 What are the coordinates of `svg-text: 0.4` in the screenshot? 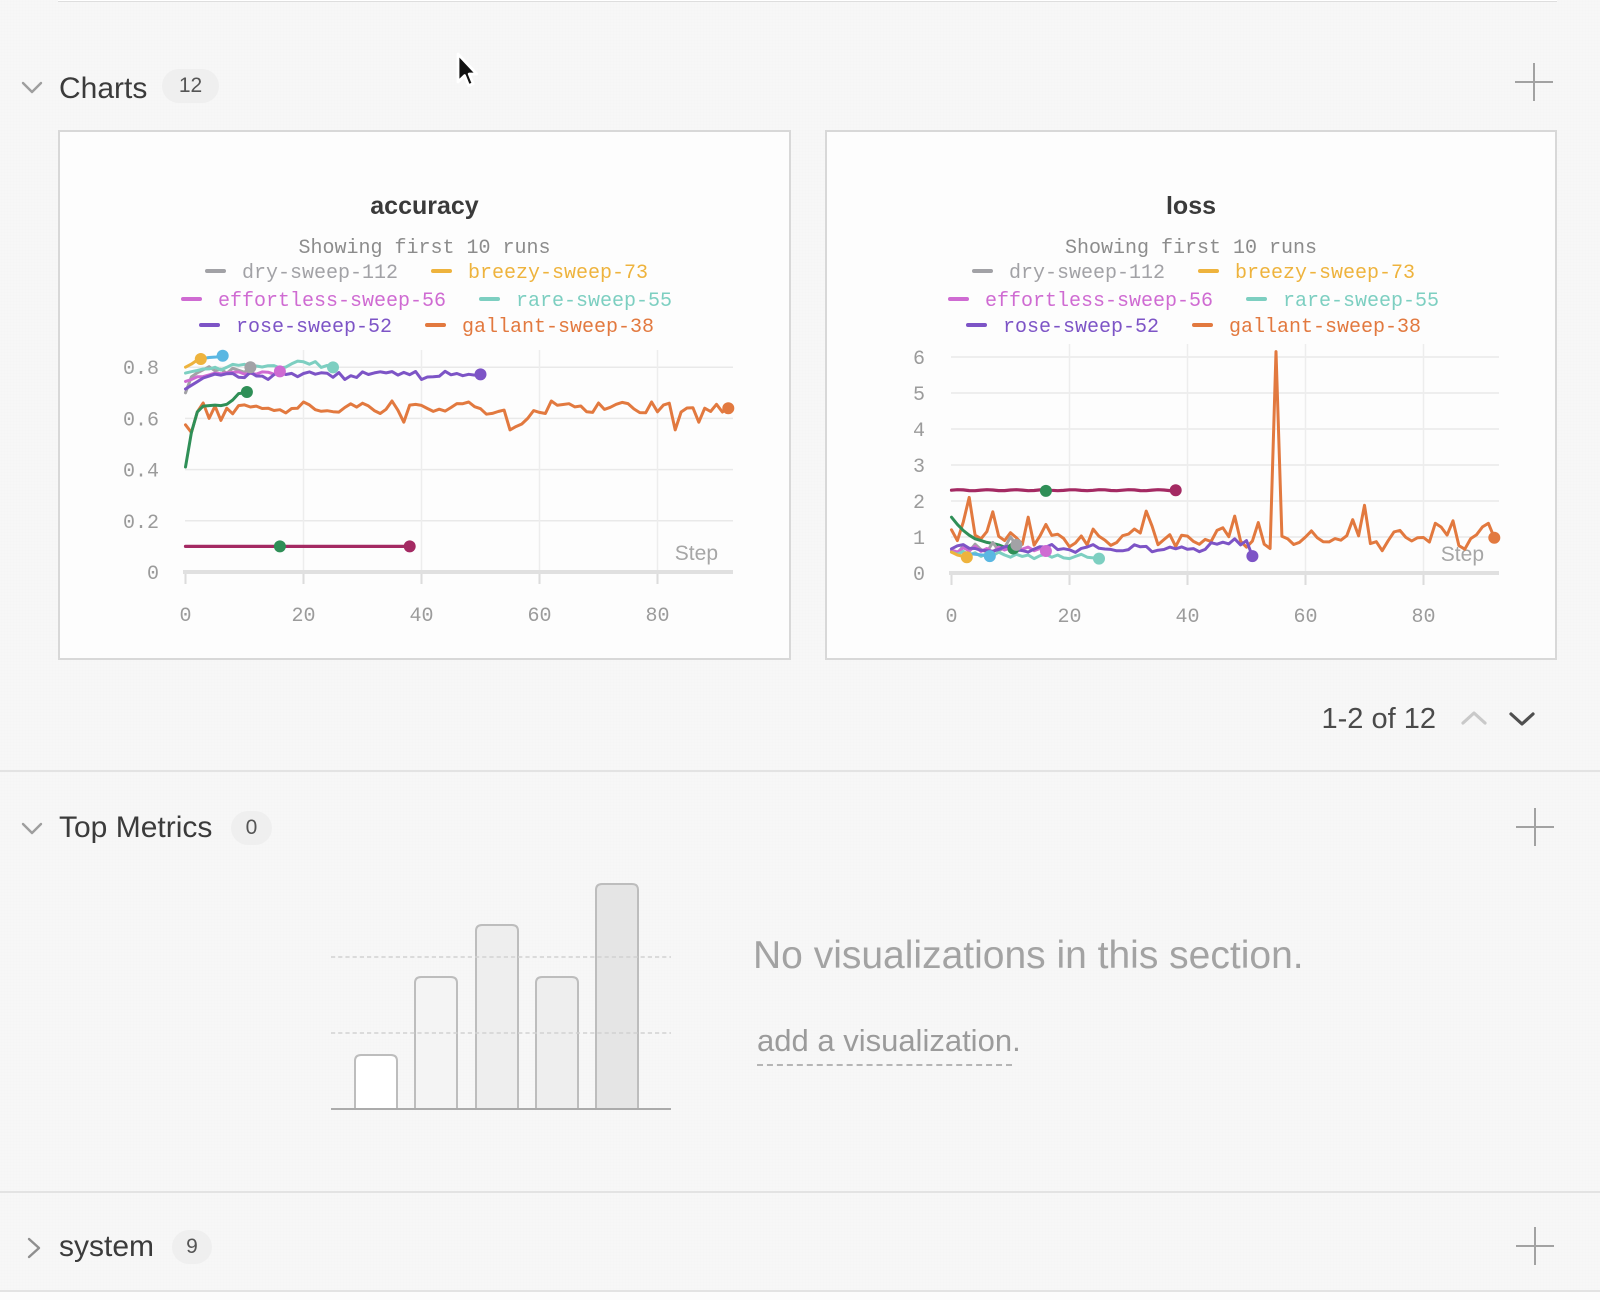 It's located at (141, 472).